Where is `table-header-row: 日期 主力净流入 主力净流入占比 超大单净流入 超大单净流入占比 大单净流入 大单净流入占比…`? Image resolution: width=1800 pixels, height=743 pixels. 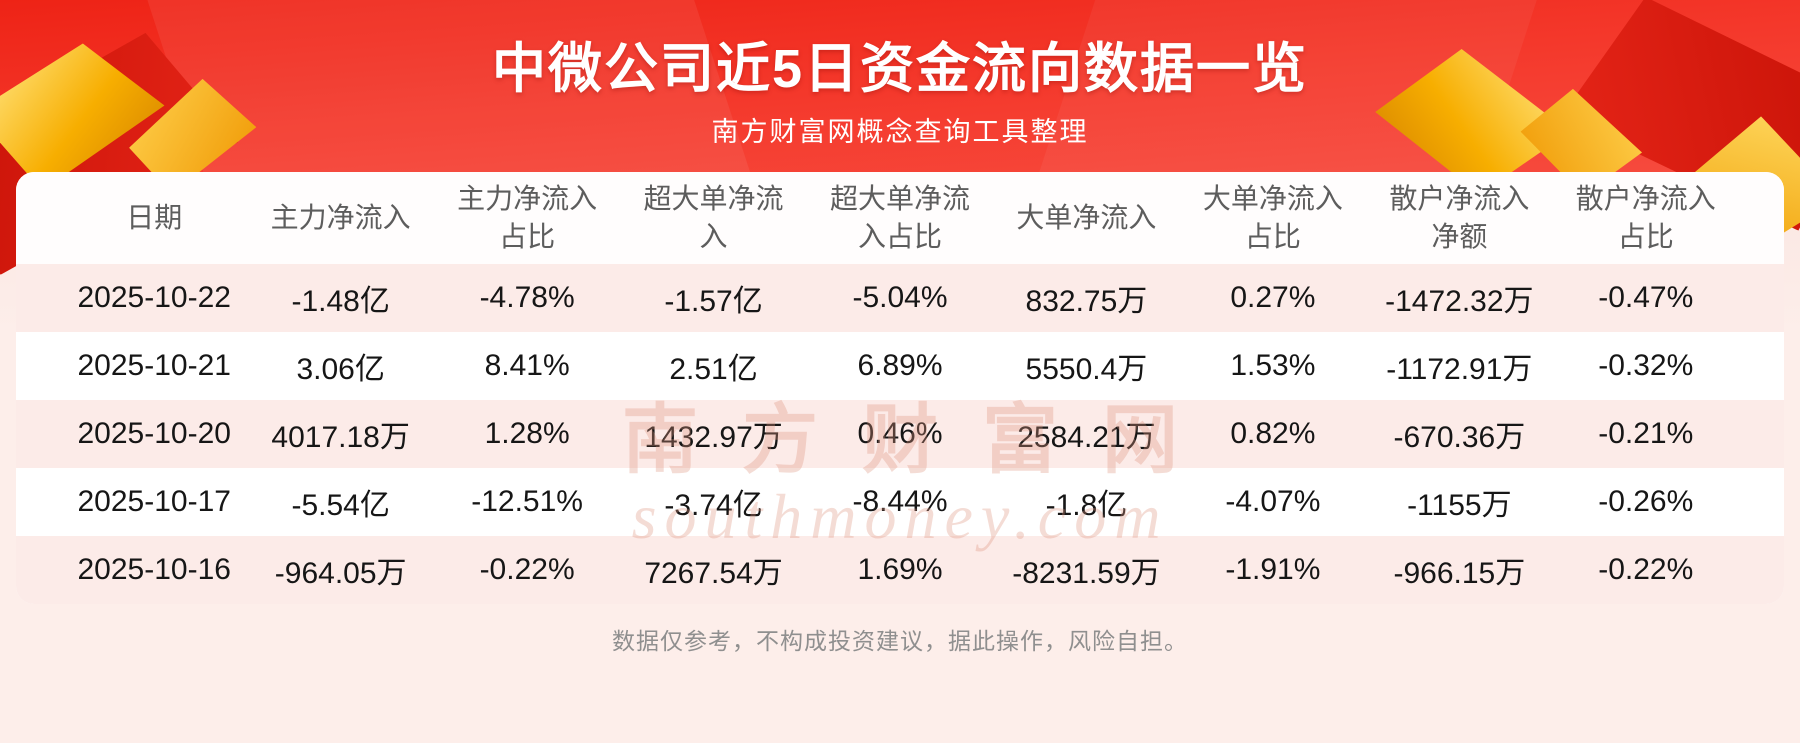
table-header-row: 日期 主力净流入 主力净流入占比 超大单净流入 超大单净流入占比 大单净流入 大单净流入占比… is located at coordinates (900, 218).